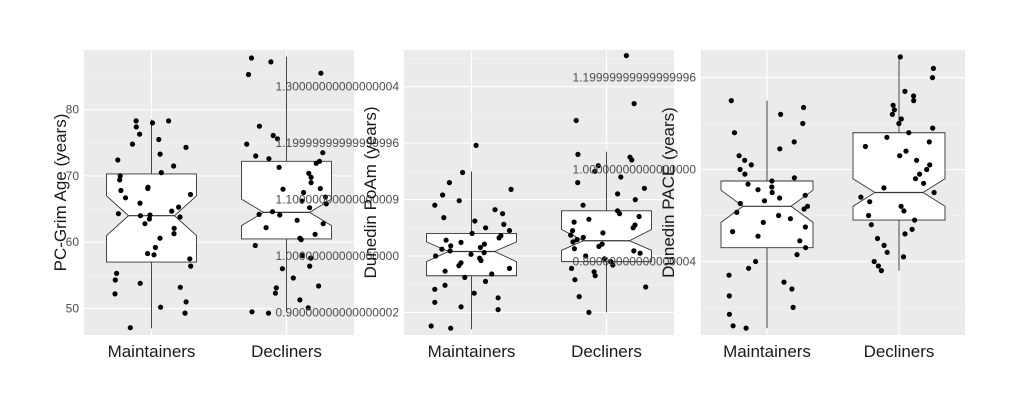 The height and width of the screenshot is (405, 1024). What do you see at coordinates (286, 351) in the screenshot?
I see `x-category-label: Decliners` at bounding box center [286, 351].